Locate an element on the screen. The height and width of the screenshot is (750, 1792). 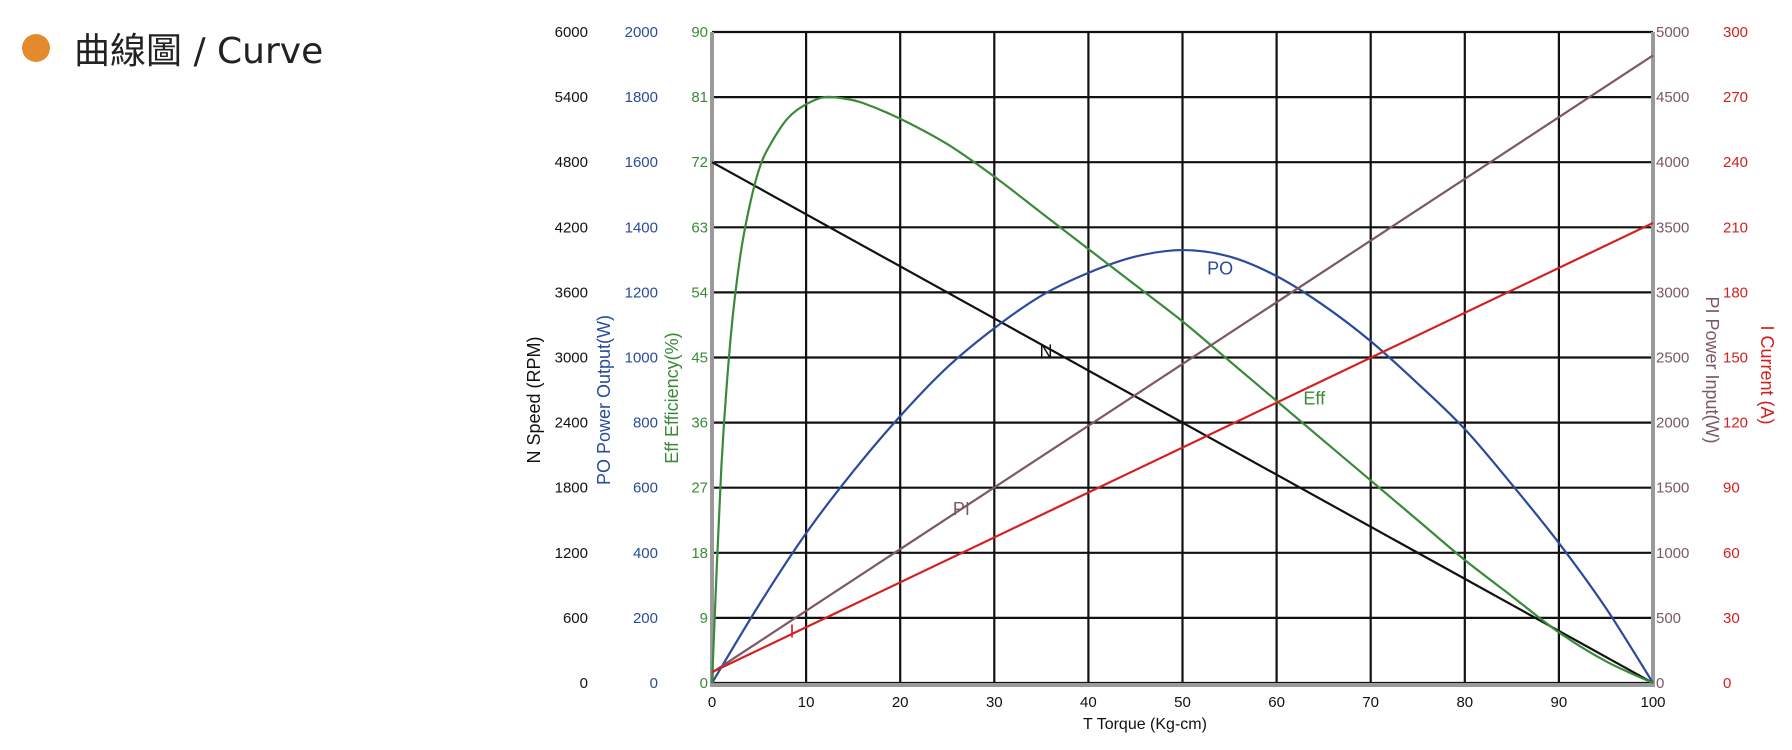
po-tick-label: 1200 is located at coordinates (641, 292).